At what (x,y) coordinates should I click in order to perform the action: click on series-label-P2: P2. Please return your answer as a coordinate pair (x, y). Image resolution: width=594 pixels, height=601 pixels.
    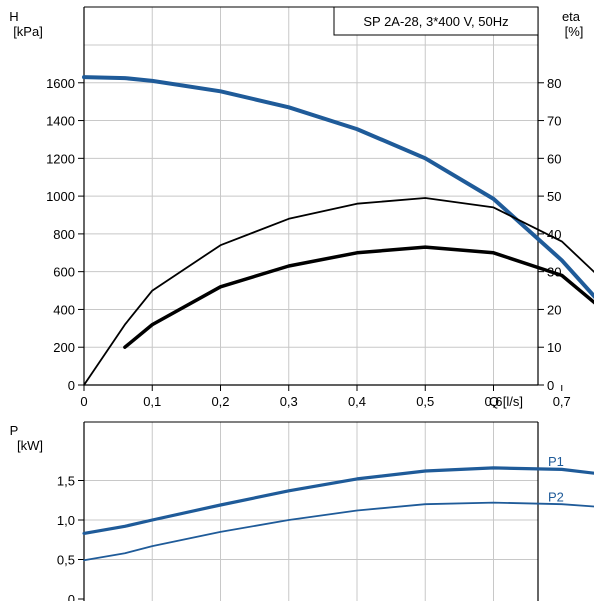
    Looking at the image, I should click on (556, 496).